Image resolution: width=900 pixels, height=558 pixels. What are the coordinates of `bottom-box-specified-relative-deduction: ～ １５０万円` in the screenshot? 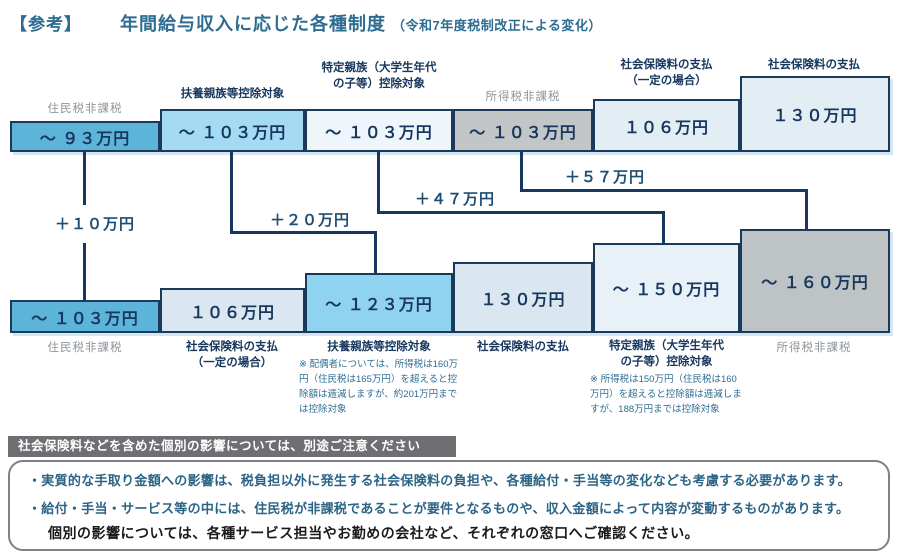 It's located at (666, 288).